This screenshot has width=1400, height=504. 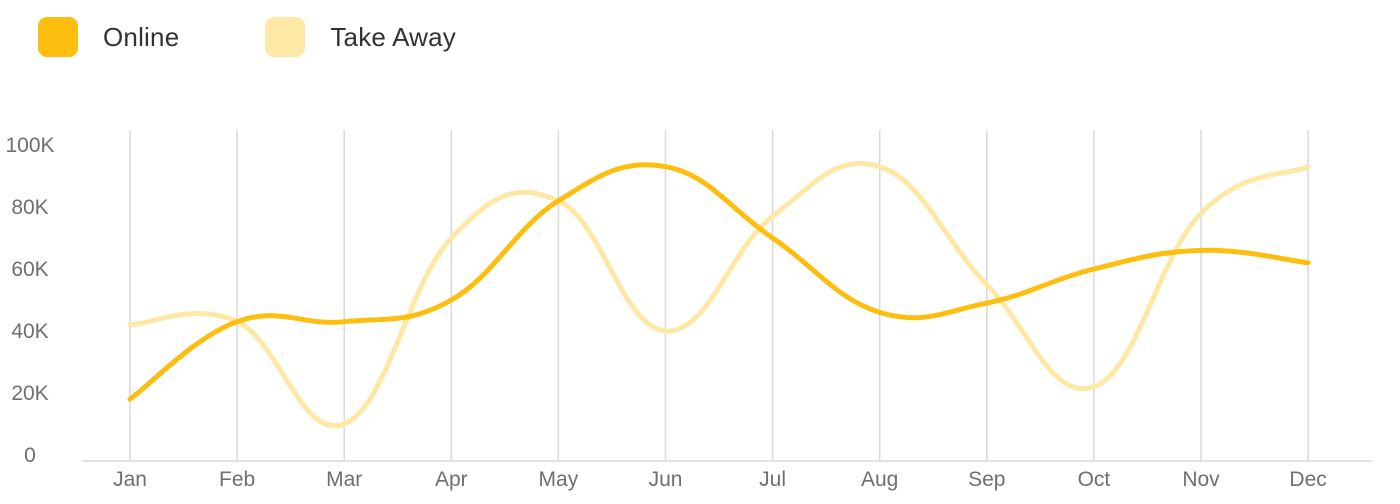 What do you see at coordinates (29, 300) in the screenshot?
I see `y-axis-ticks: 0 20K 40K 60K 80K 100K` at bounding box center [29, 300].